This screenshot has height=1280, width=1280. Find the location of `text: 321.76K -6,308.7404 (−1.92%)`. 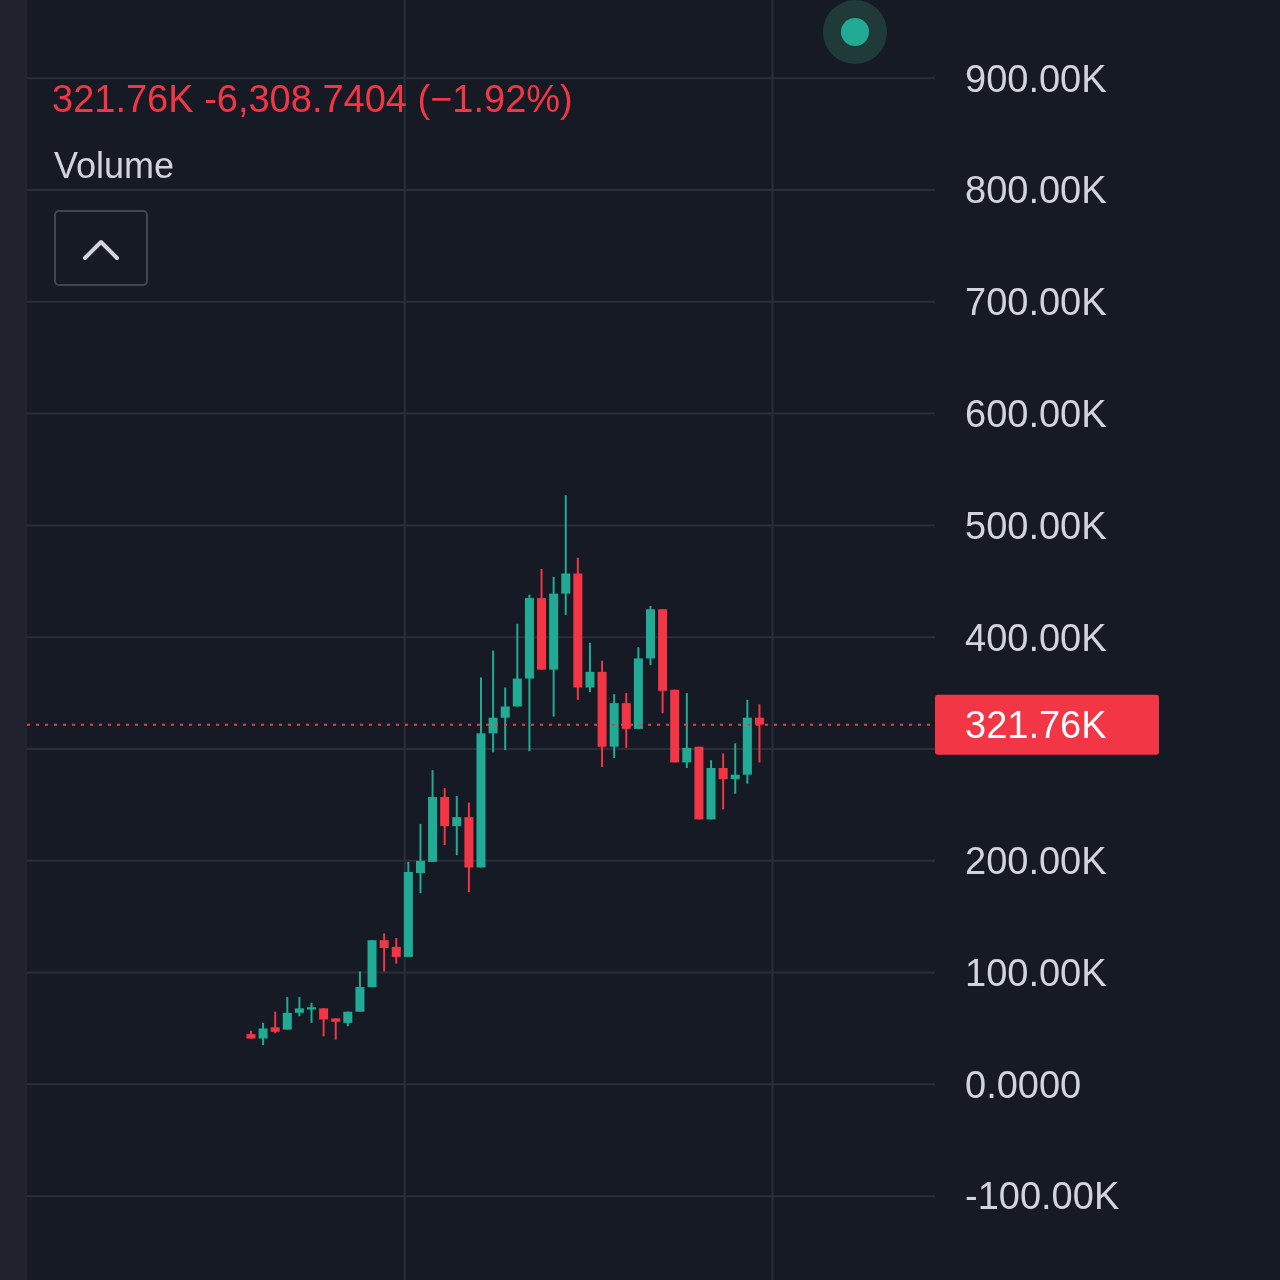

text: 321.76K -6,308.7404 (−1.92%) is located at coordinates (312, 99).